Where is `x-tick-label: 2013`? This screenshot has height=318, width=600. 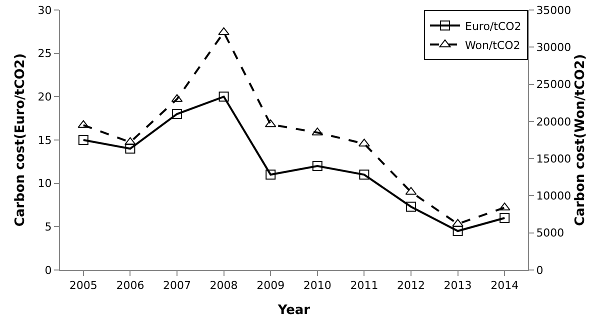 x-tick-label: 2013 is located at coordinates (458, 285).